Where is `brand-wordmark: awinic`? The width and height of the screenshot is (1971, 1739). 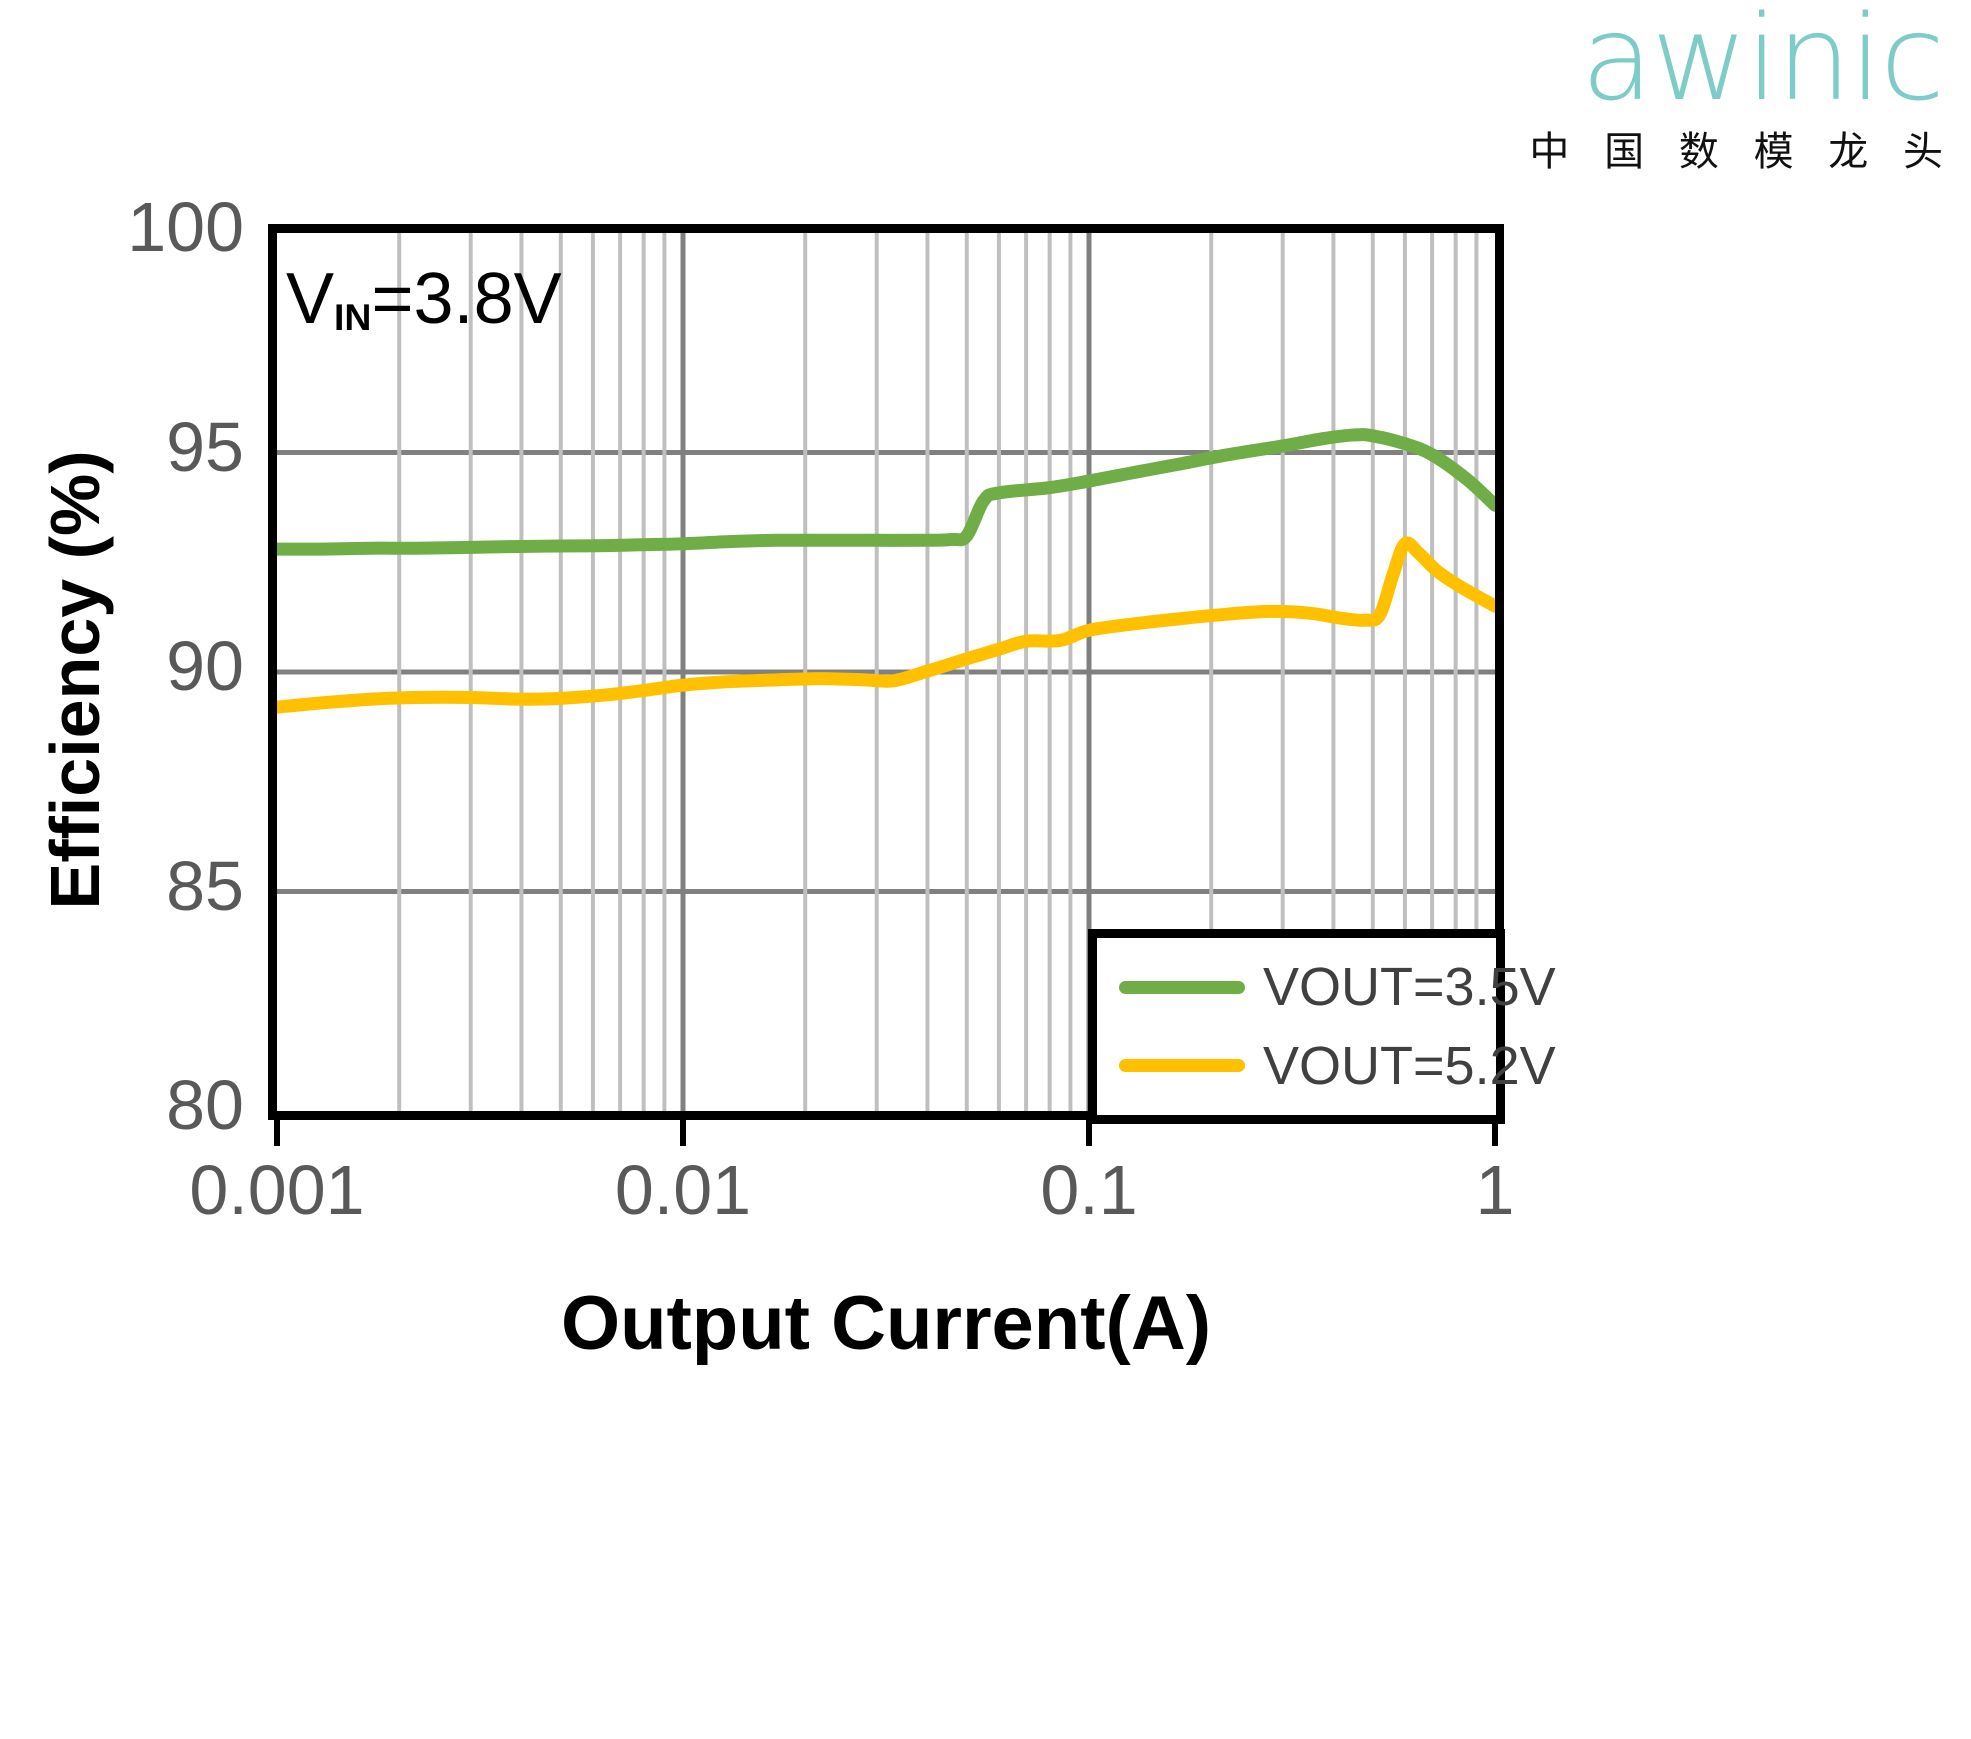
brand-wordmark: awinic is located at coordinates (1762, 63).